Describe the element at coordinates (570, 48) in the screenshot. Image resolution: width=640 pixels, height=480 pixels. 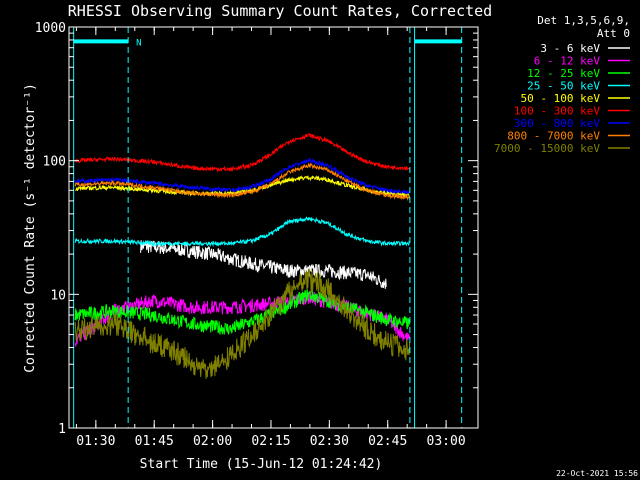
I see `legend-label-0: 3 - 6 keV` at that location.